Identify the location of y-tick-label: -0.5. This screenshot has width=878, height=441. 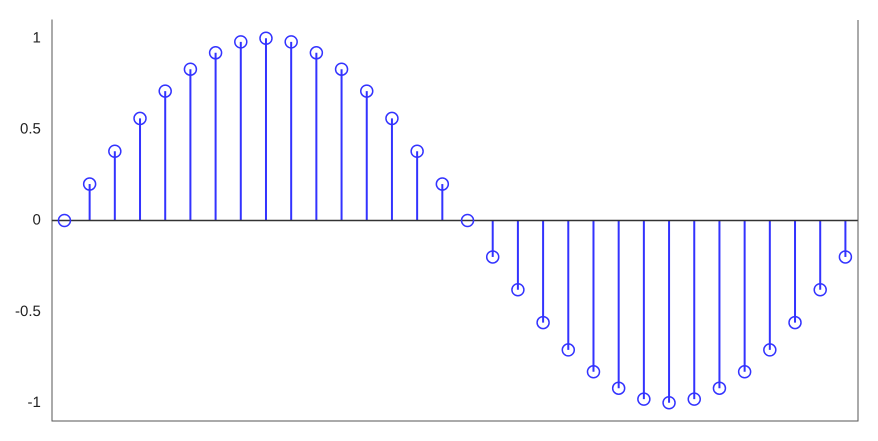
(27, 311).